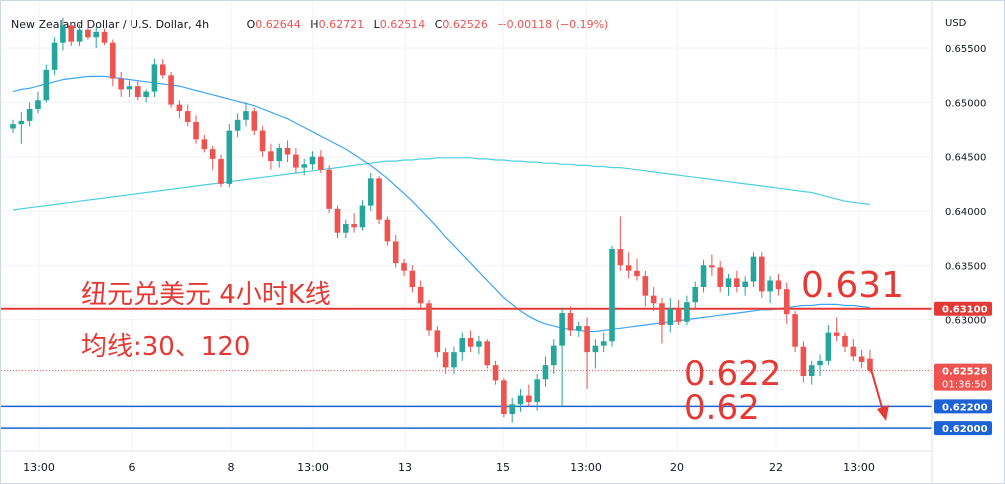 This screenshot has width=1005, height=484. What do you see at coordinates (677, 467) in the screenshot?
I see `time-tick-label: 20` at bounding box center [677, 467].